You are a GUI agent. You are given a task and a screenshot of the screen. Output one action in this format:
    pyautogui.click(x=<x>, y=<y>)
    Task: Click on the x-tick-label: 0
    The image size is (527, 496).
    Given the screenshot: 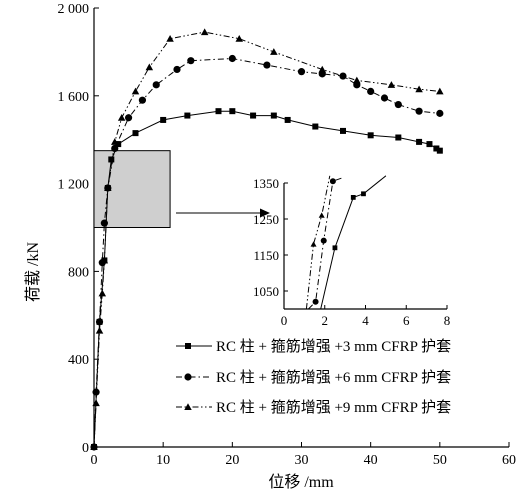 What is the action you would take?
    pyautogui.click(x=94, y=460)
    